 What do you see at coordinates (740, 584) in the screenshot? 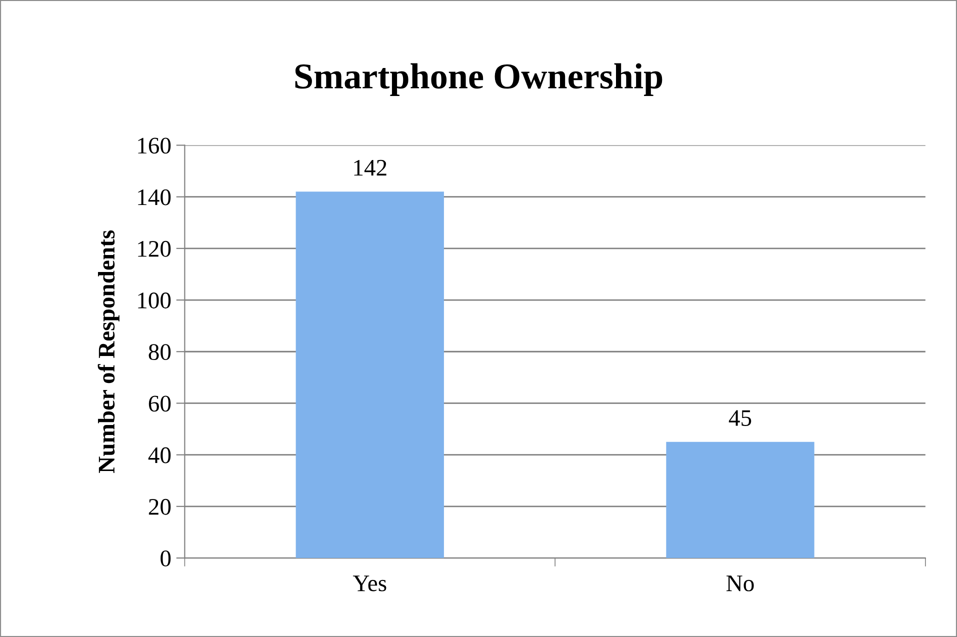
I see `x-tick-label: No` at bounding box center [740, 584].